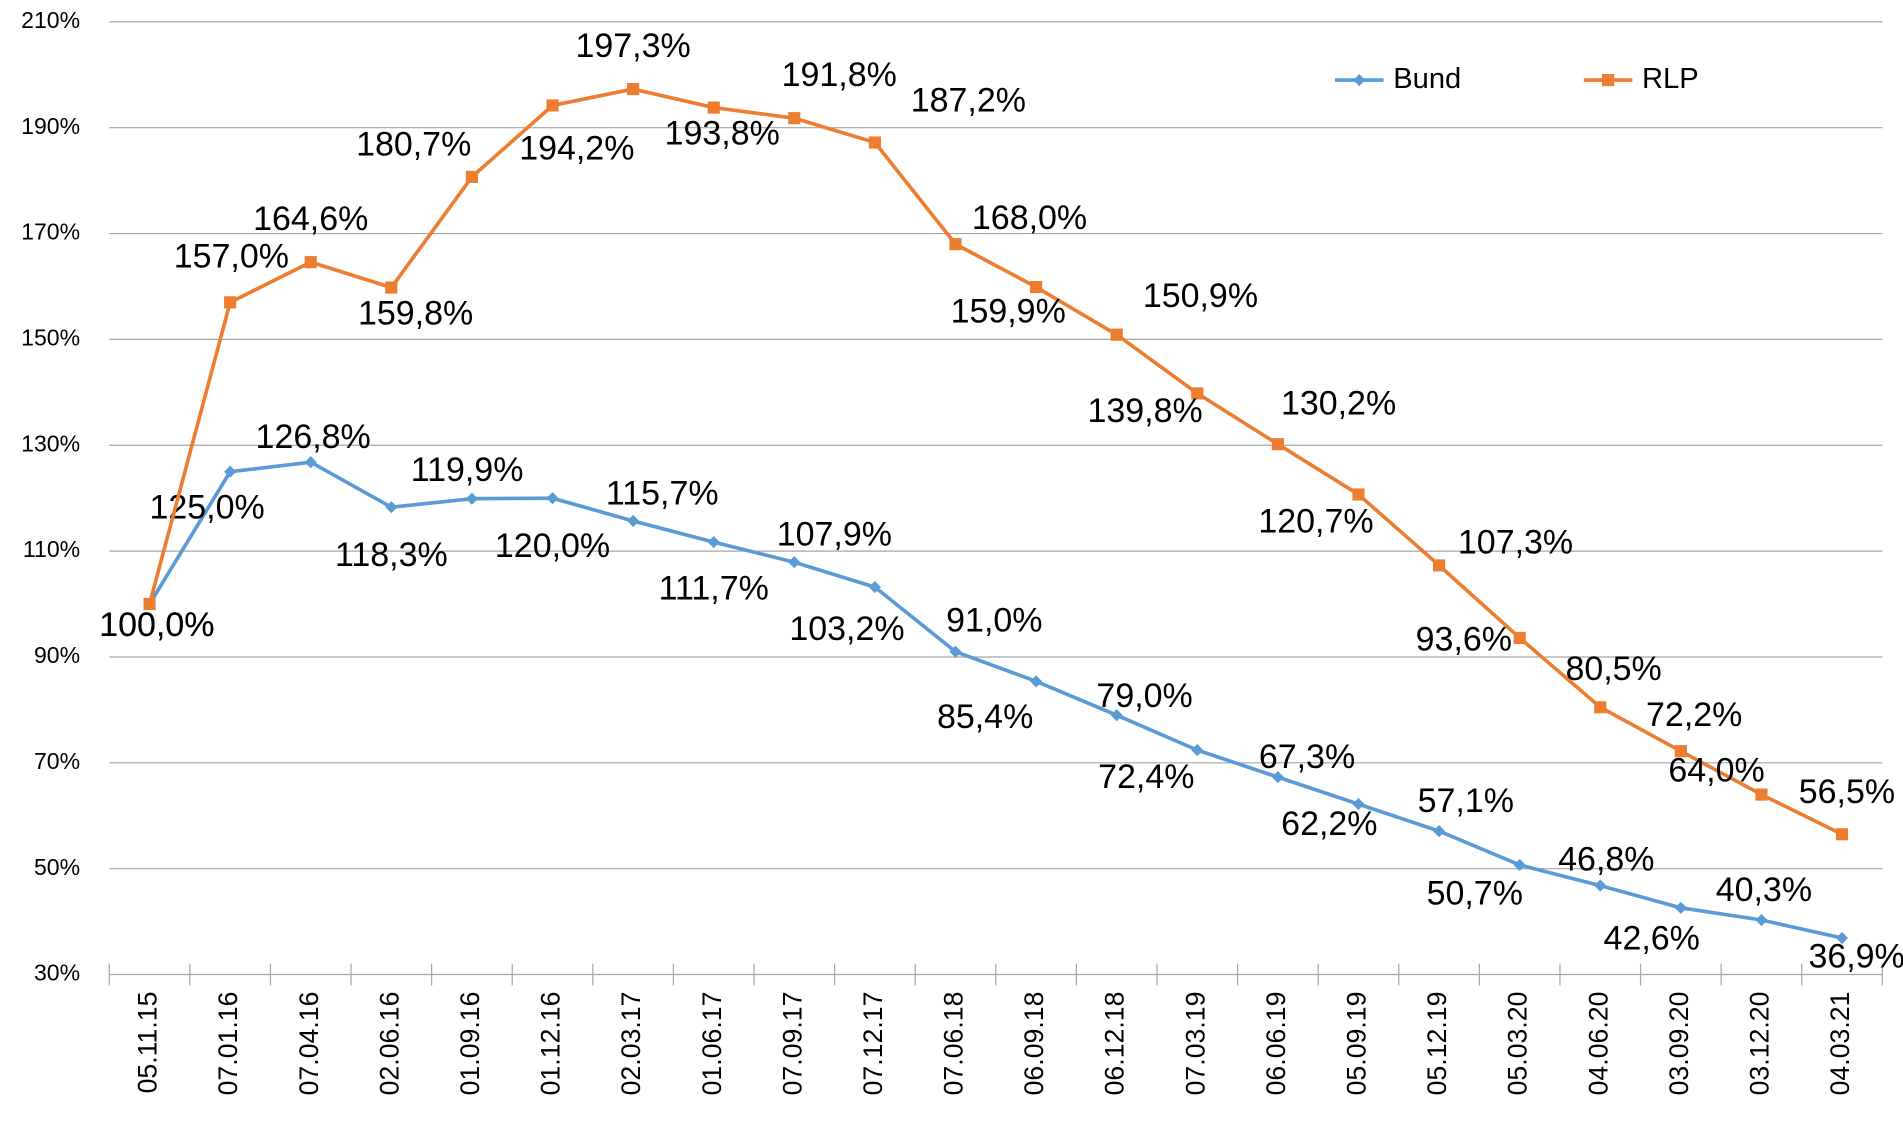 This screenshot has width=1903, height=1138. Describe the element at coordinates (1598, 1044) in the screenshot. I see `x-tick-label: 04.06.20` at that location.